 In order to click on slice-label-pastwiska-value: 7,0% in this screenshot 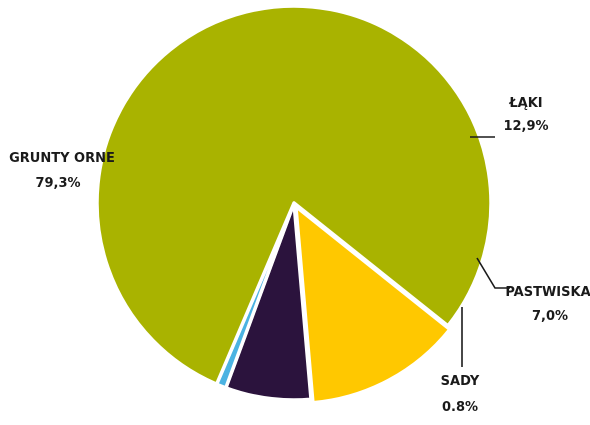, I will do `click(550, 316)`.